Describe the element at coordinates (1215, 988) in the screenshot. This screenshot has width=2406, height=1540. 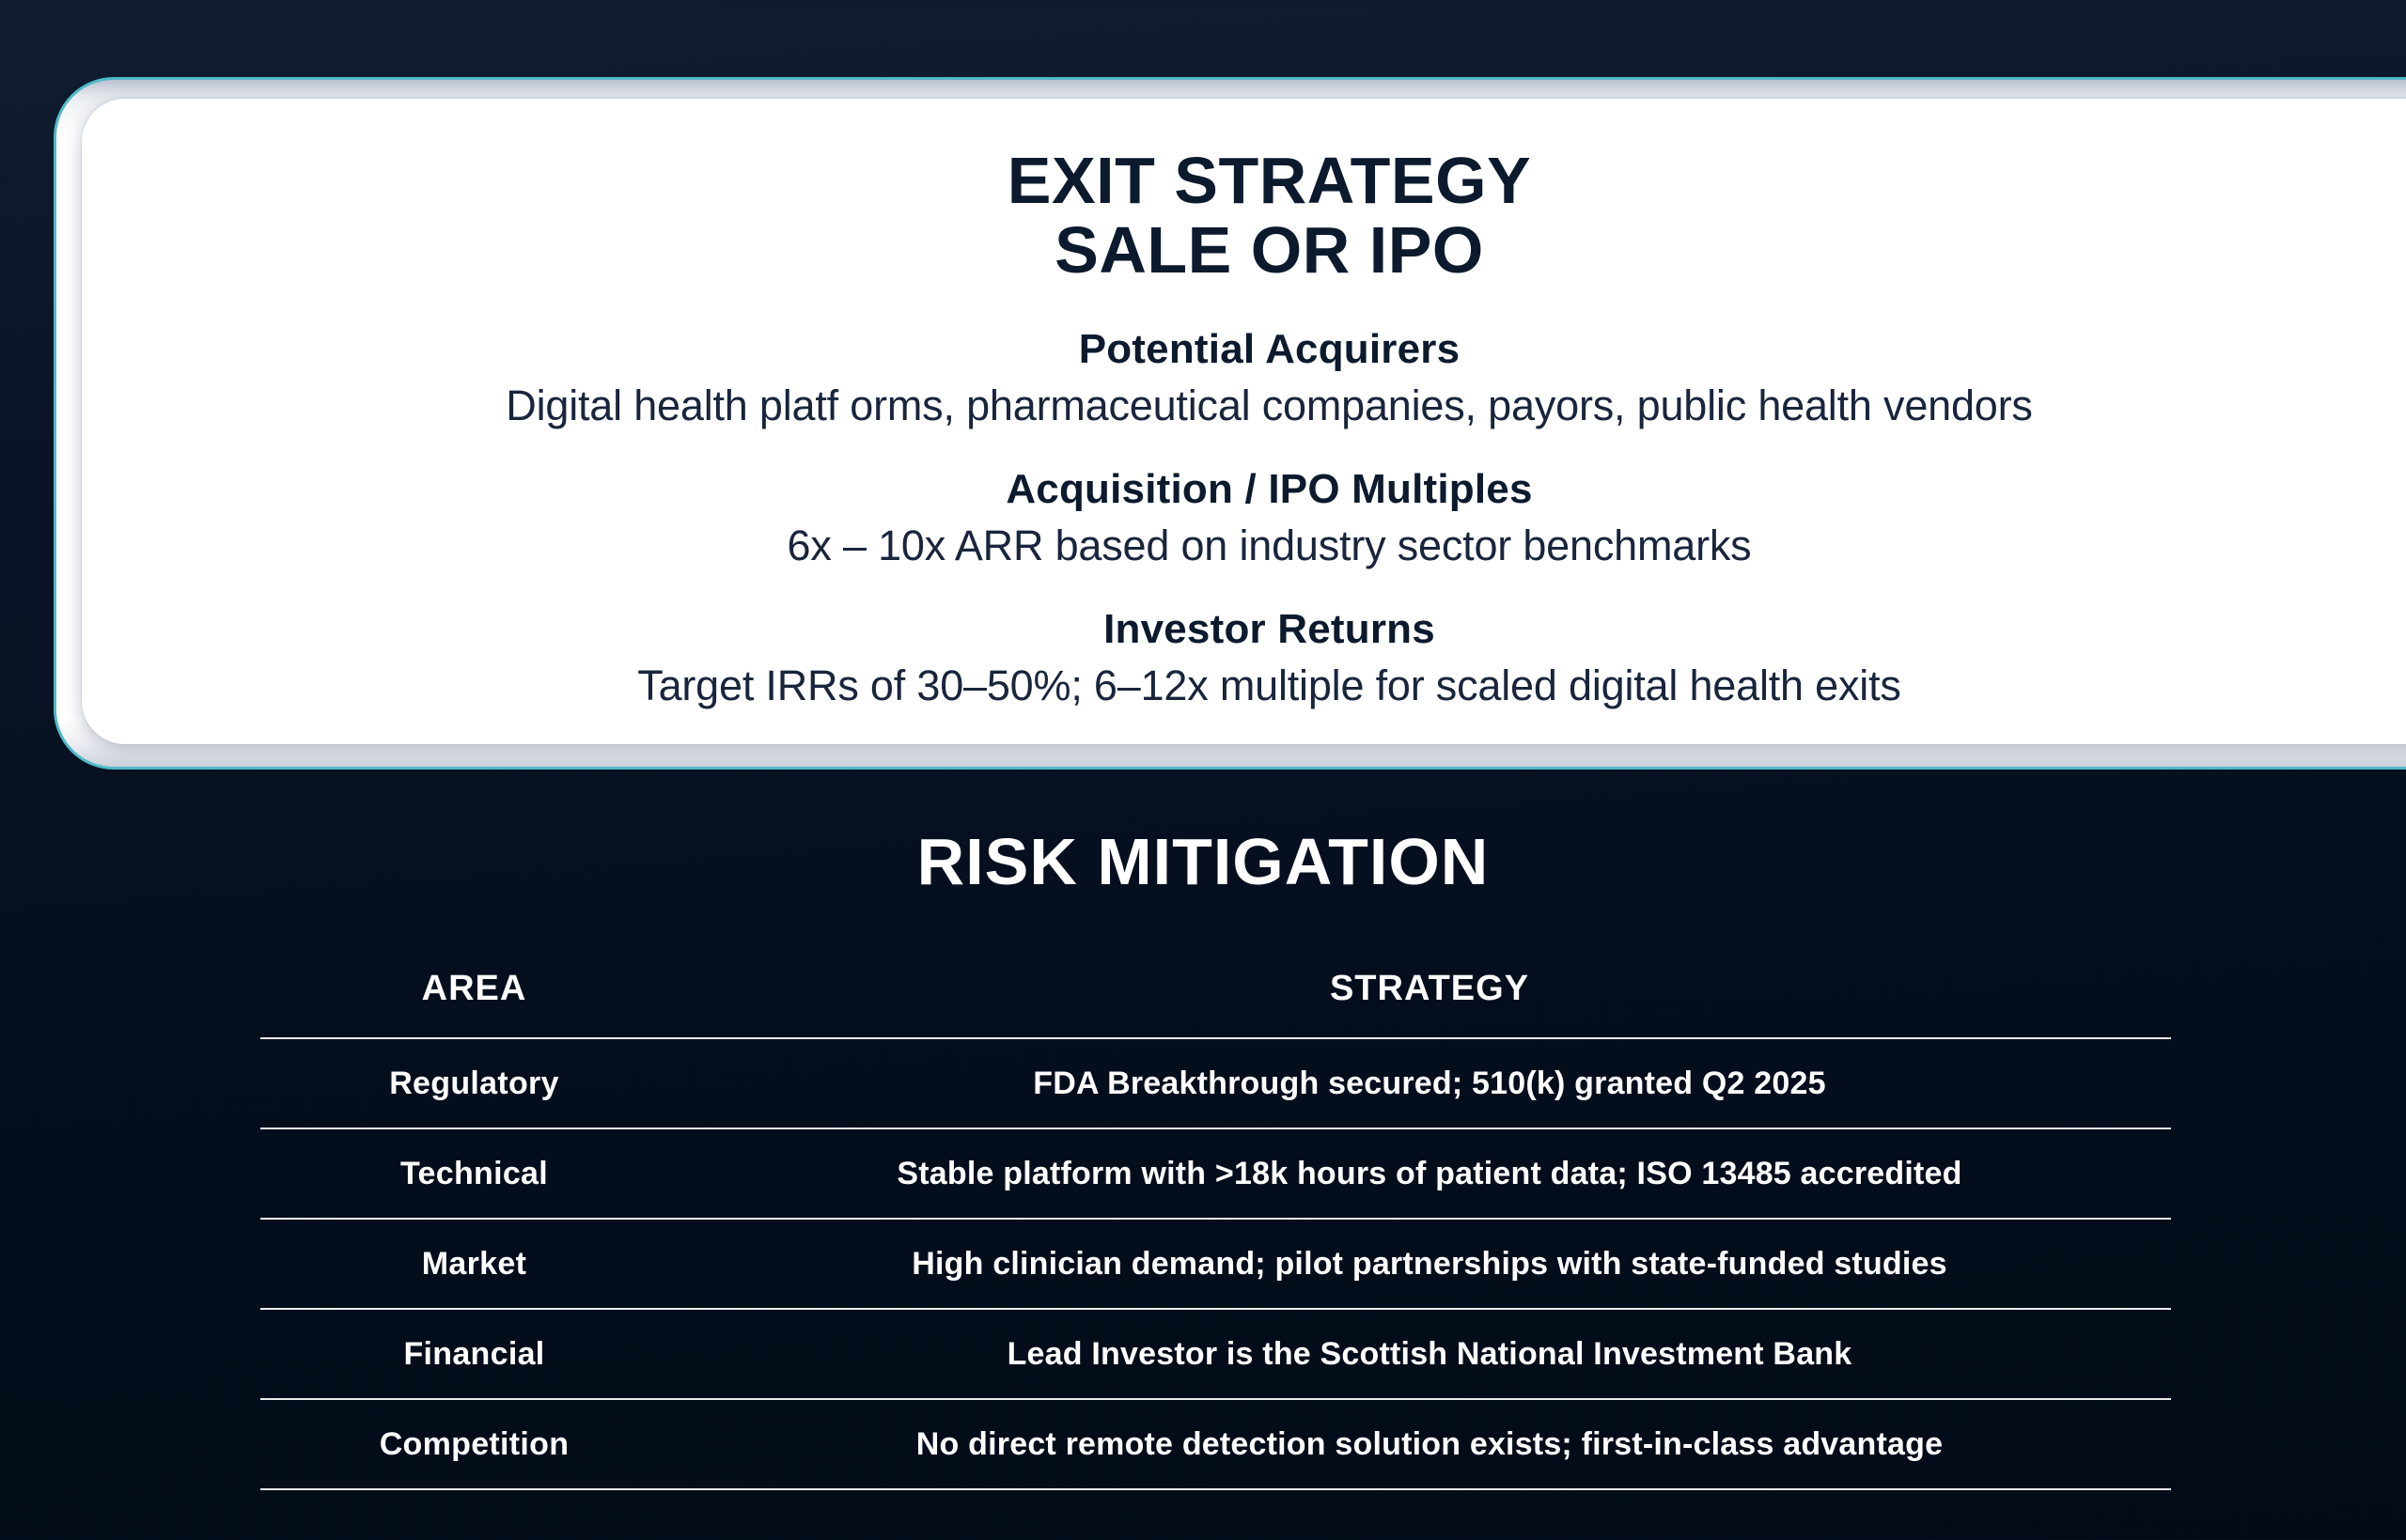
I see `table-header-row: AREA STRATEGY` at that location.